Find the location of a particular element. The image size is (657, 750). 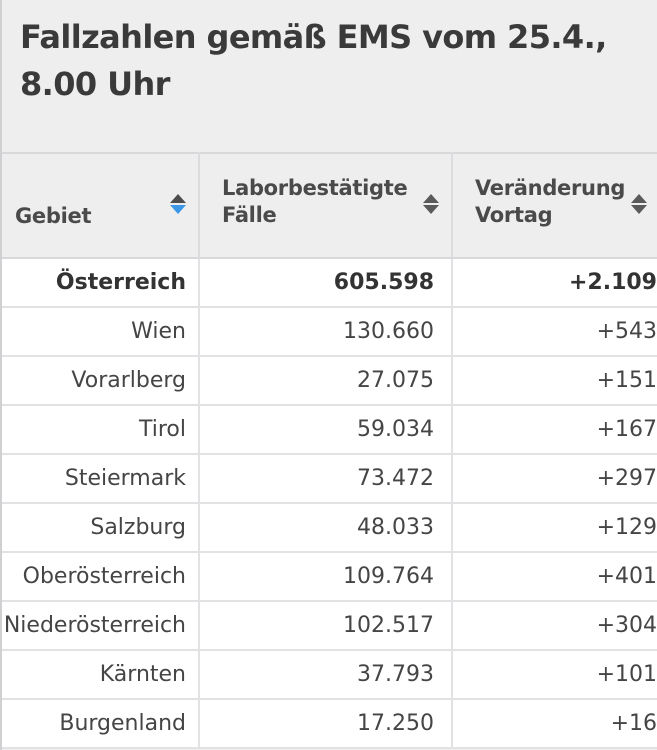

cases-cell: 27.075 is located at coordinates (326, 381).